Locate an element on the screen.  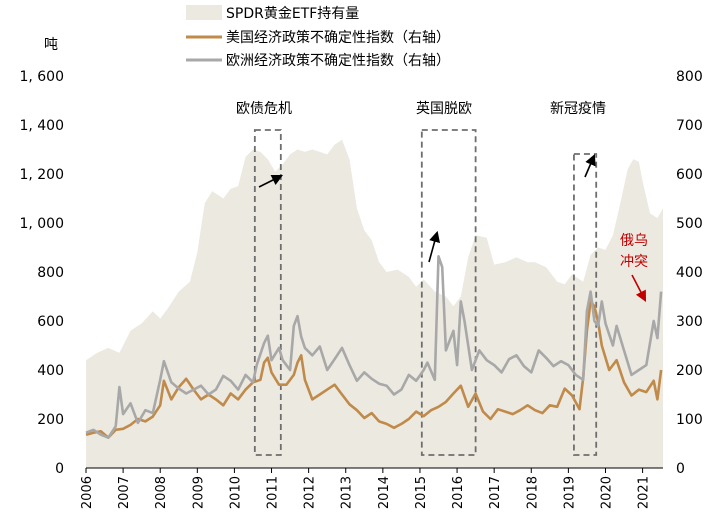
arrow-euro-debt-icon is located at coordinates (271, 181).